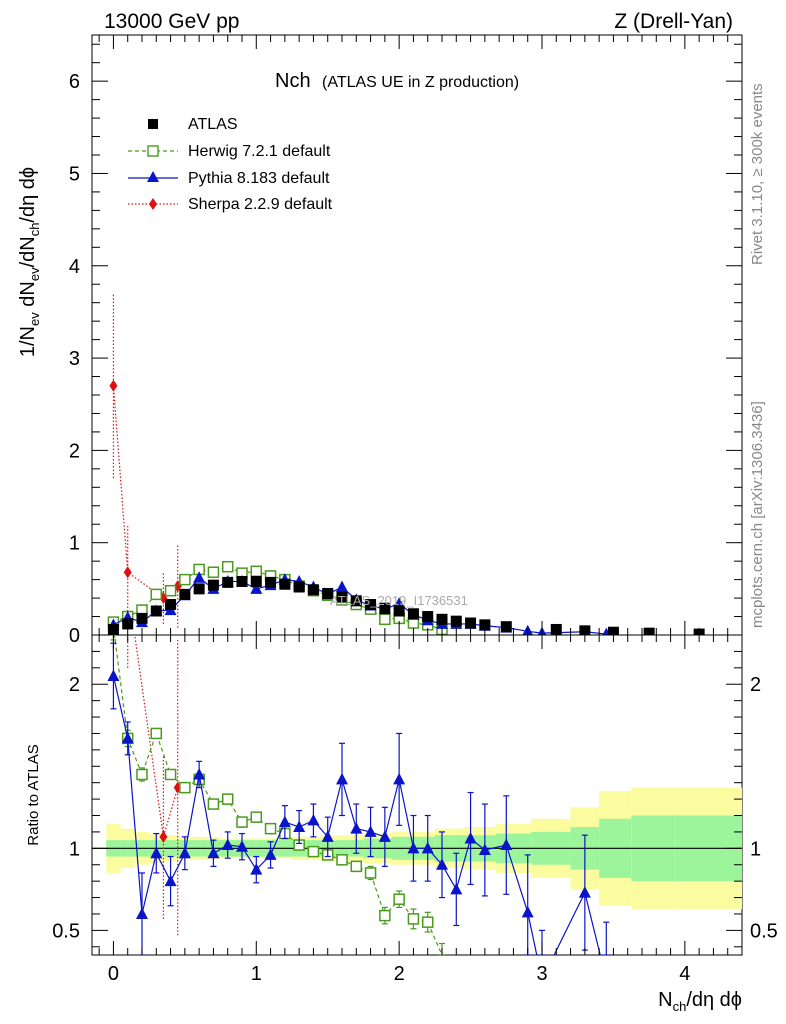  Describe the element at coordinates (541, 974) in the screenshot. I see `x-tick-label: 3` at that location.